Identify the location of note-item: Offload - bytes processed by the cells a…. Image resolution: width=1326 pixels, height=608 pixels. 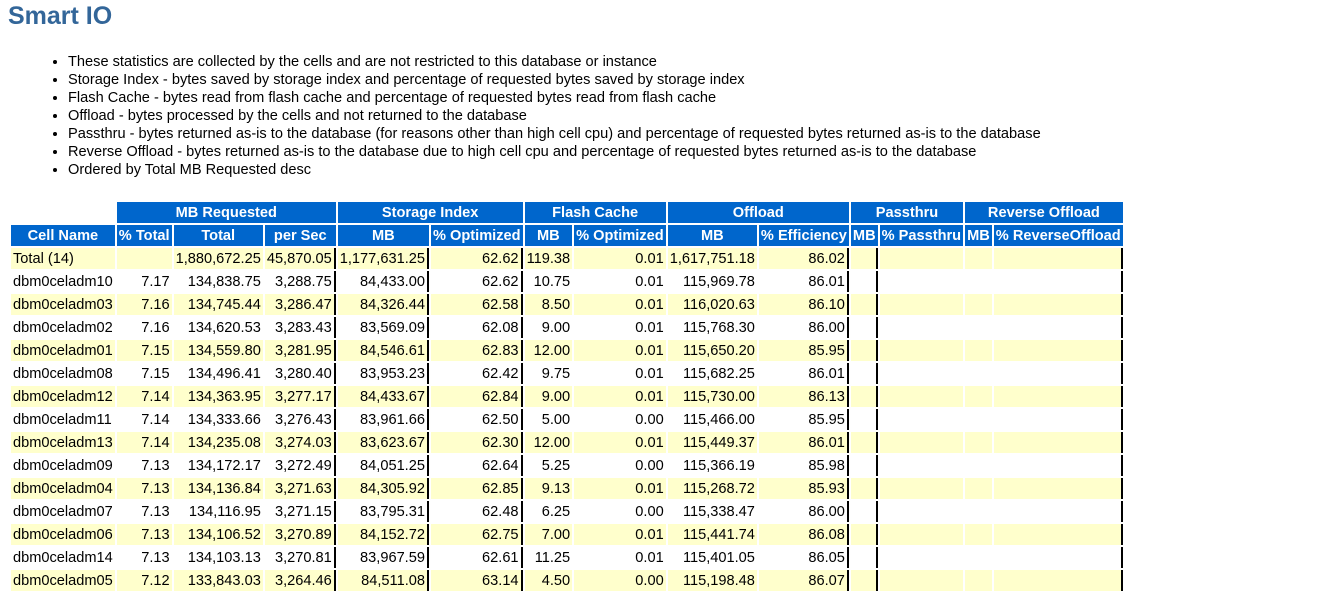
(554, 116).